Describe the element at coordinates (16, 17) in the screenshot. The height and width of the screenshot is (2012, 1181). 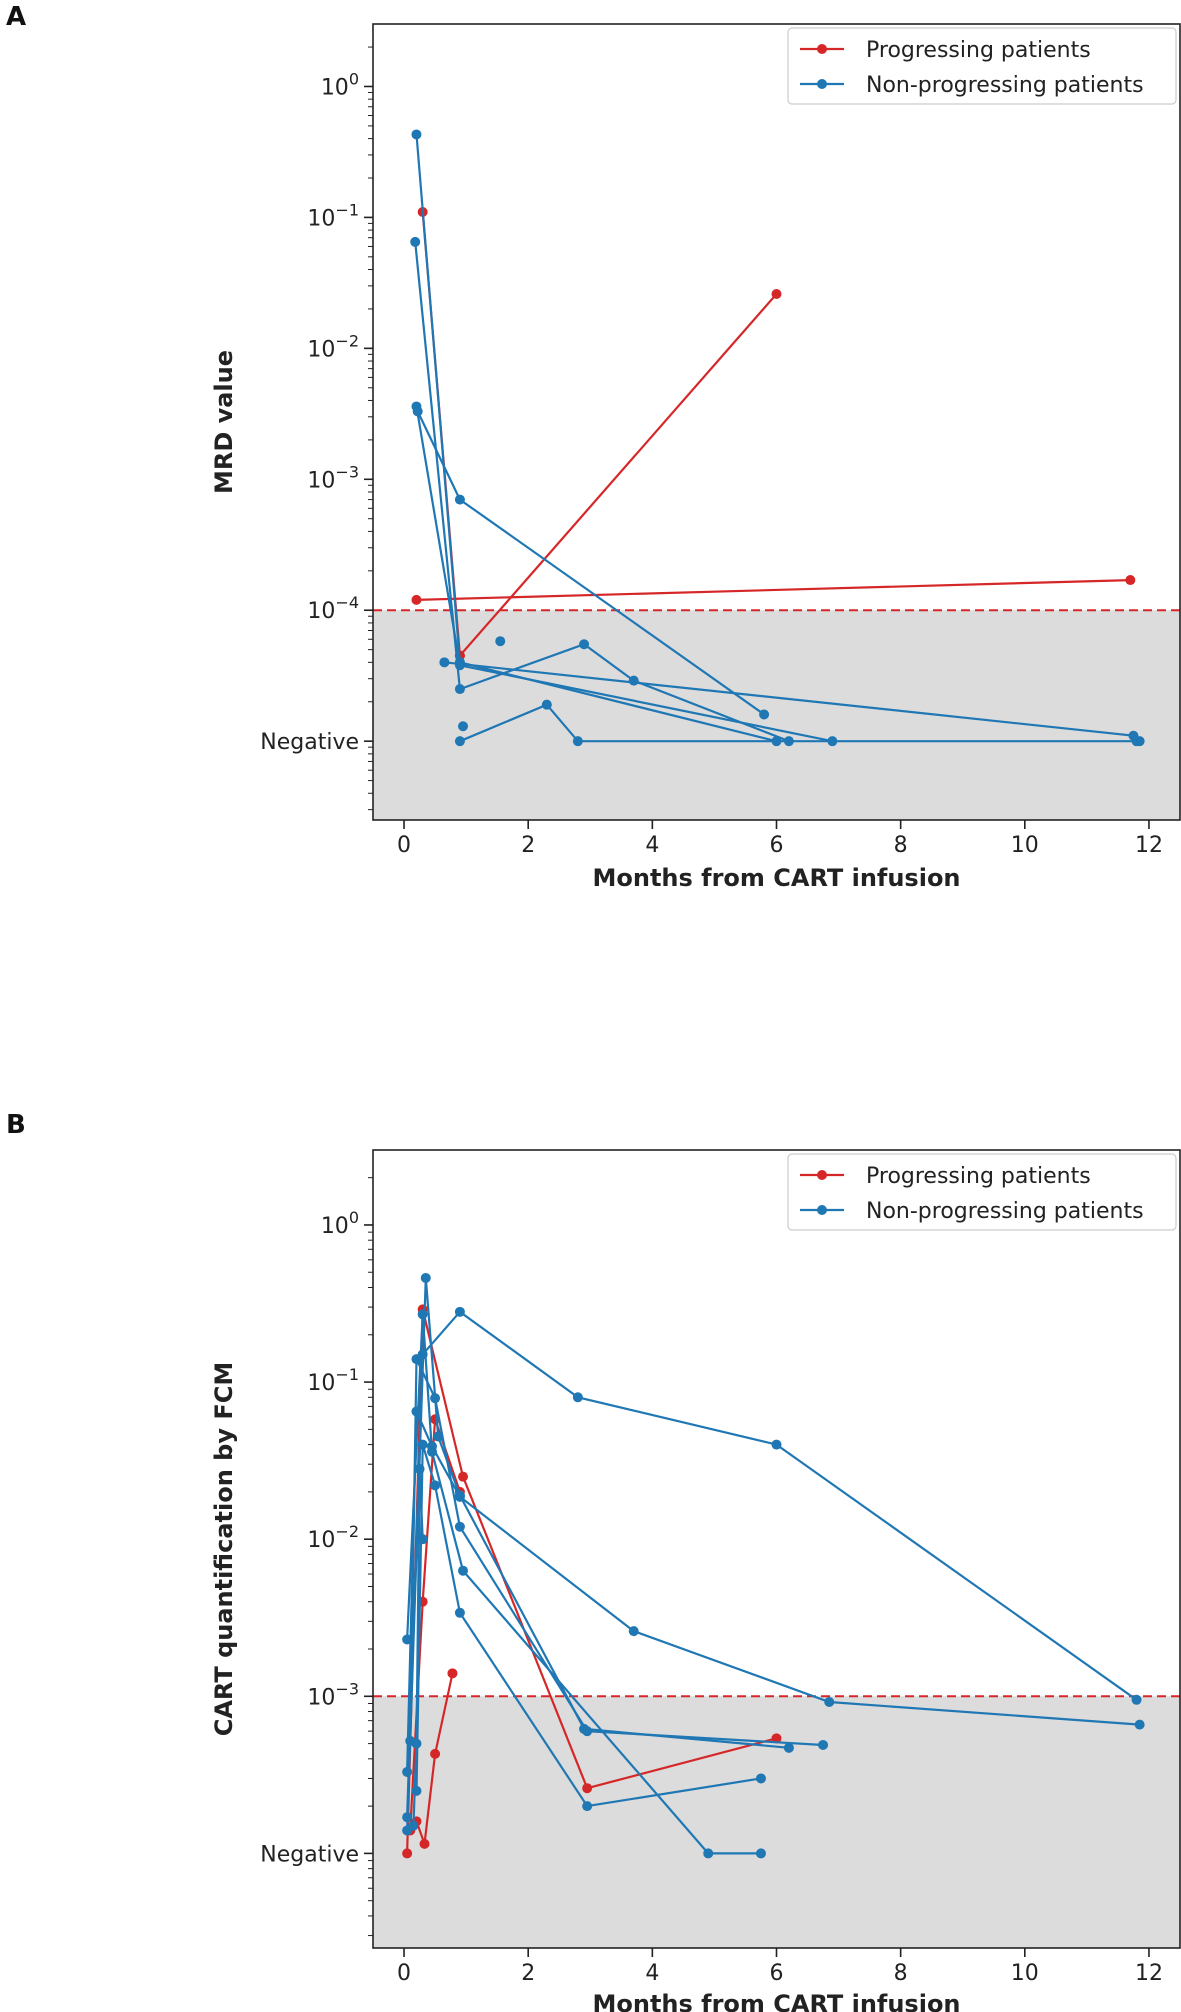
I see `panel-letter-a: A` at that location.